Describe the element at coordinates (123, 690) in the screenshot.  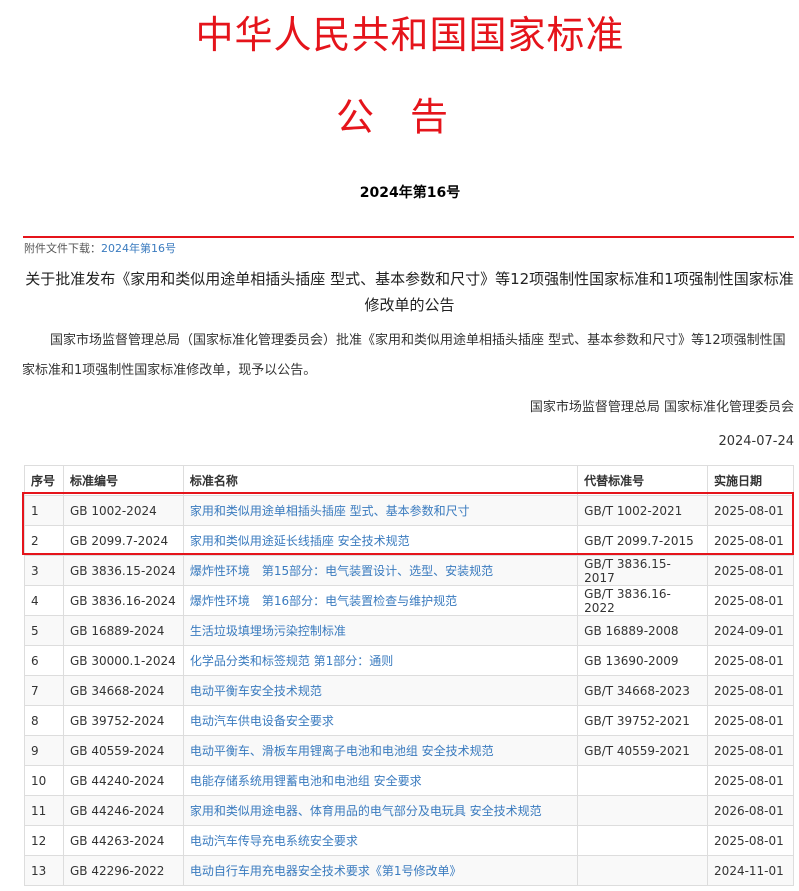
I see `standard-code-cell: GB 34668-2024` at that location.